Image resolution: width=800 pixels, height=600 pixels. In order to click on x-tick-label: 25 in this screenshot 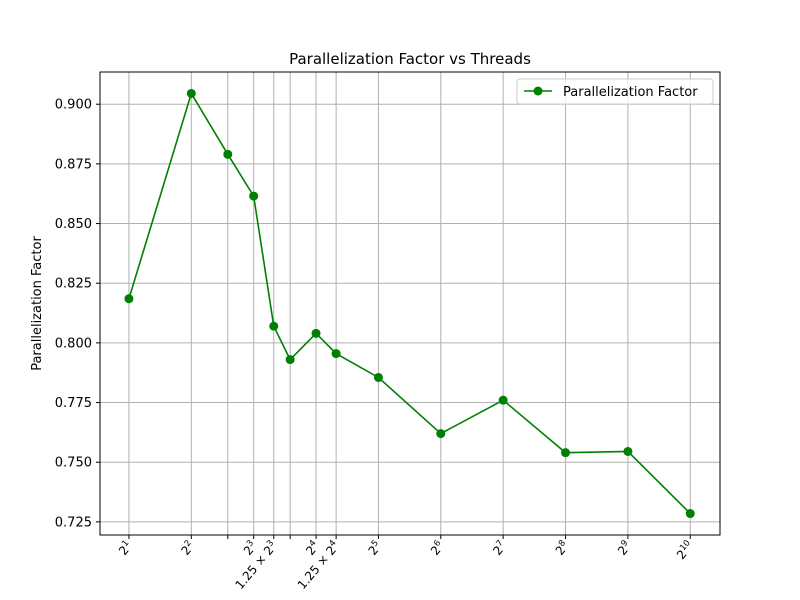, I will do `click(375, 548)`.